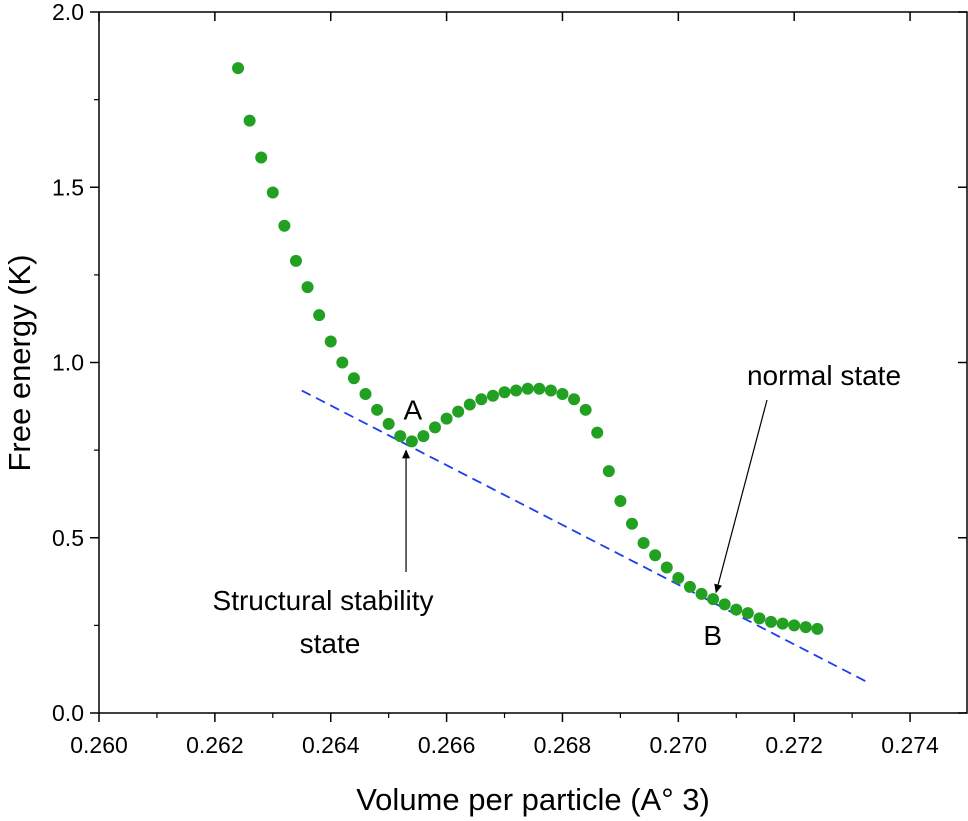 This screenshot has width=968, height=821. I want to click on stability-label: Structural stability, so click(323, 600).